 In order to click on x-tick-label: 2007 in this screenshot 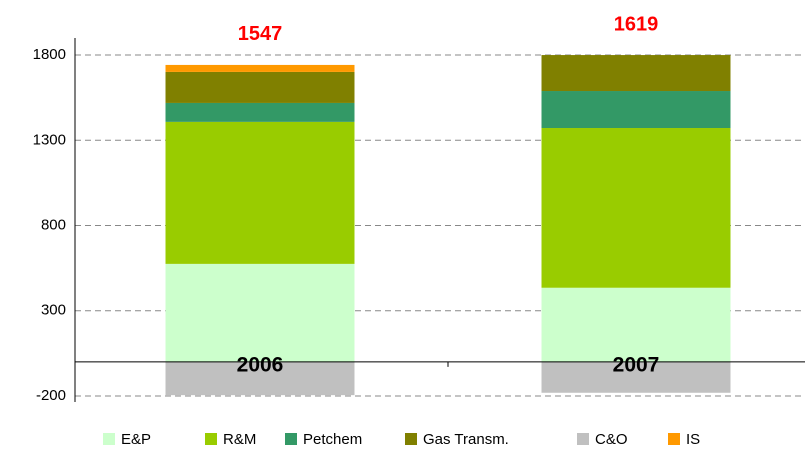, I will do `click(636, 364)`.